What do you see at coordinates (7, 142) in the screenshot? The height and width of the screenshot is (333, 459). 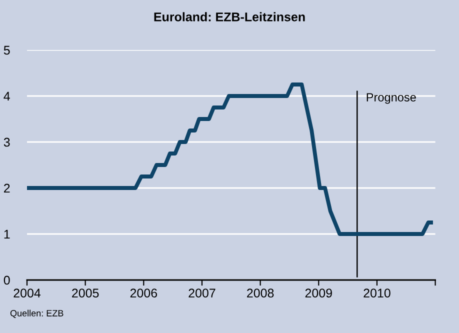 I see `y-tick-label: 3` at bounding box center [7, 142].